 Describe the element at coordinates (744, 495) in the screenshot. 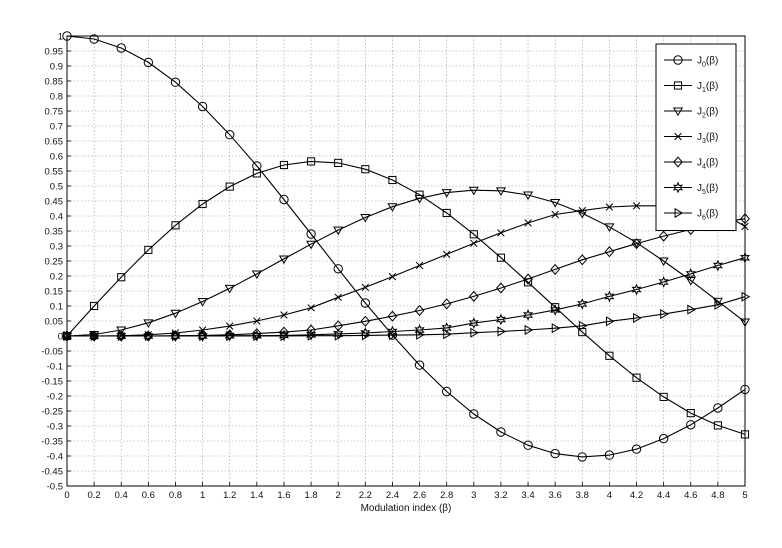

I see `x-tick-label: 5` at that location.